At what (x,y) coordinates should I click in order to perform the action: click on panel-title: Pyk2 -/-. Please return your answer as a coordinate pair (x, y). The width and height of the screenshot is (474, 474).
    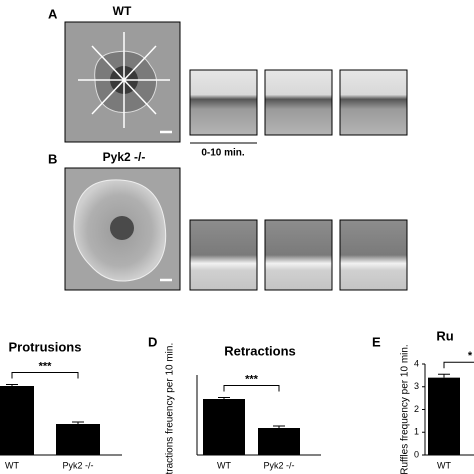
    Looking at the image, I should click on (124, 157).